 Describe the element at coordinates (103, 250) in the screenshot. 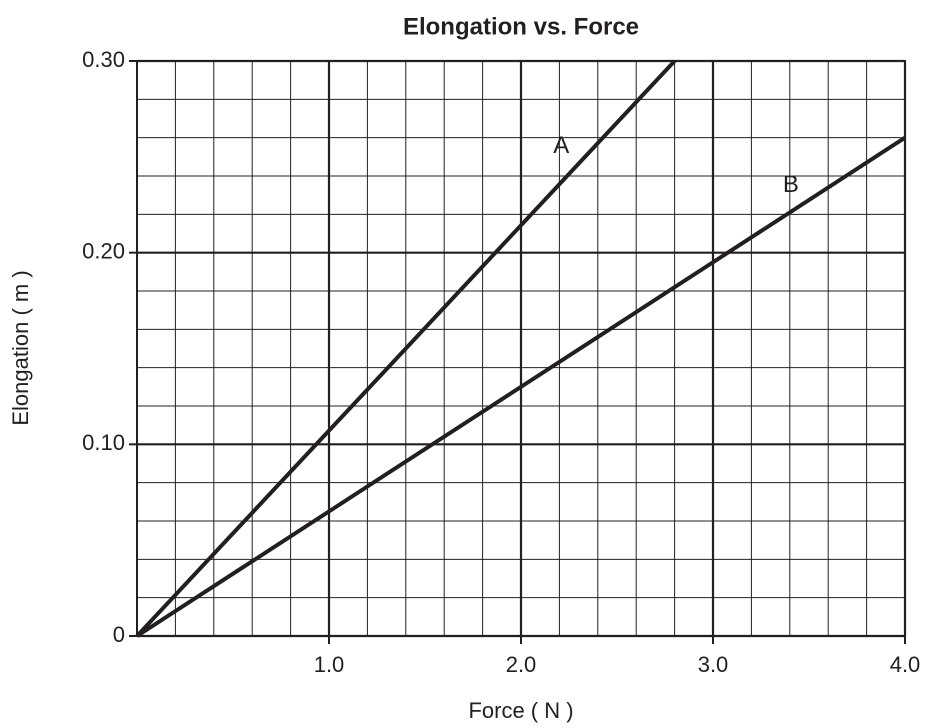

I see `y-tick-label: 0.20` at that location.